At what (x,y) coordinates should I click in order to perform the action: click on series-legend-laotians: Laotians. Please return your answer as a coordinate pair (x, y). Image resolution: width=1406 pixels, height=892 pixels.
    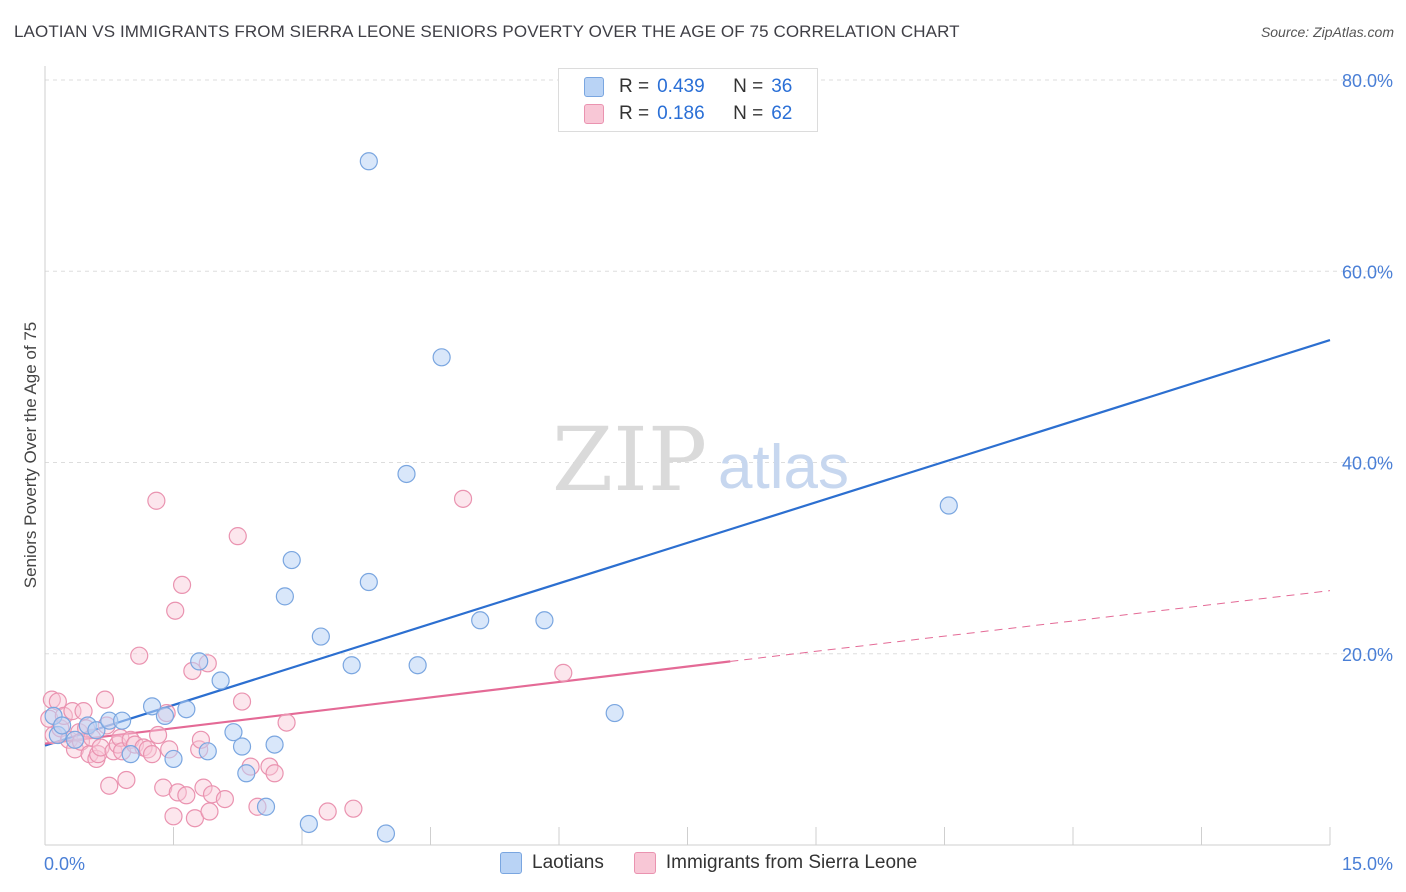
    Looking at the image, I should click on (552, 863).